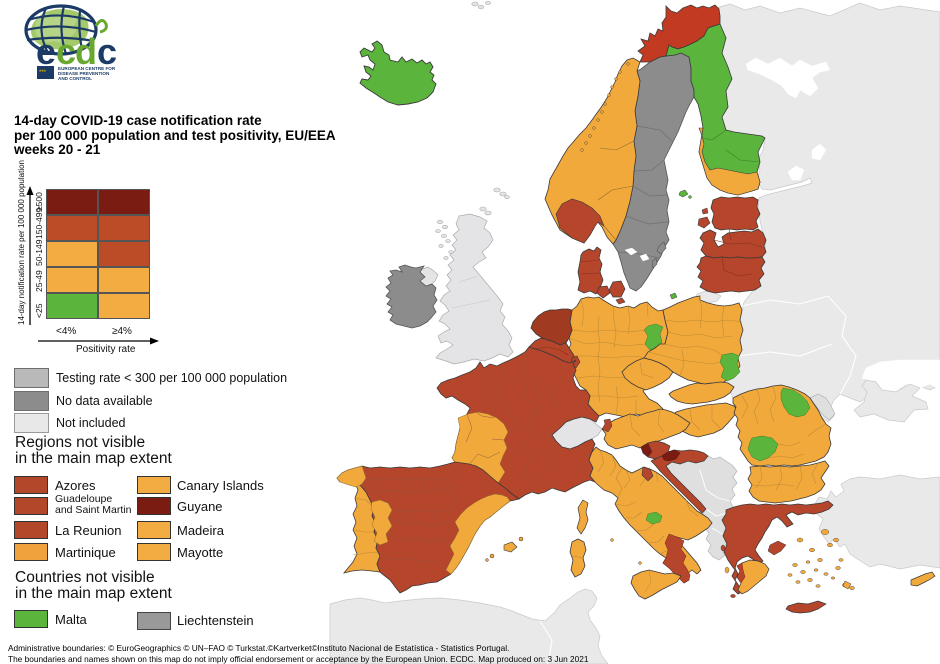  I want to click on svg-text: EUROPEAN CENTRE FOR, so click(87, 68).